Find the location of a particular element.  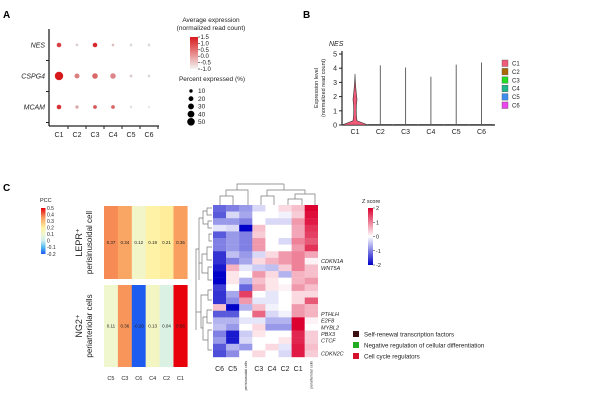

gene-label: PTHLH is located at coordinates (330, 315).